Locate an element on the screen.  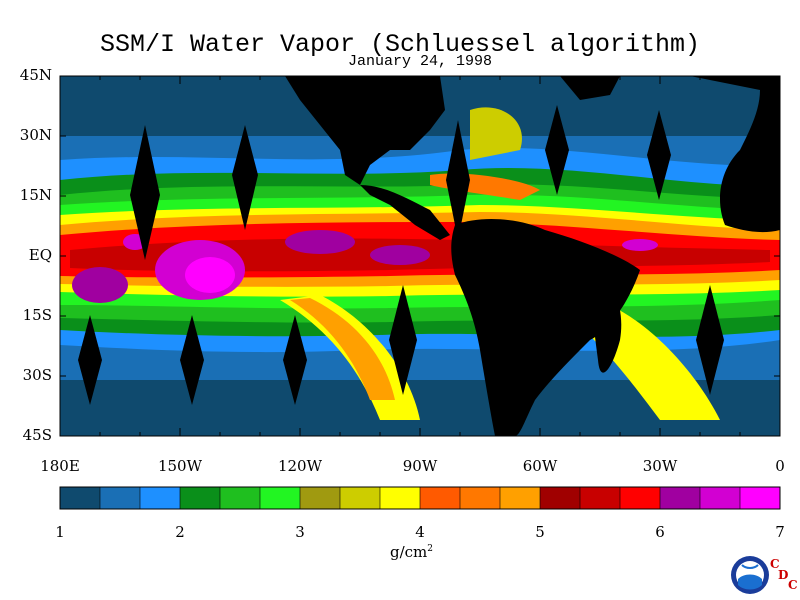
longitude-label: 90W is located at coordinates (420, 466).